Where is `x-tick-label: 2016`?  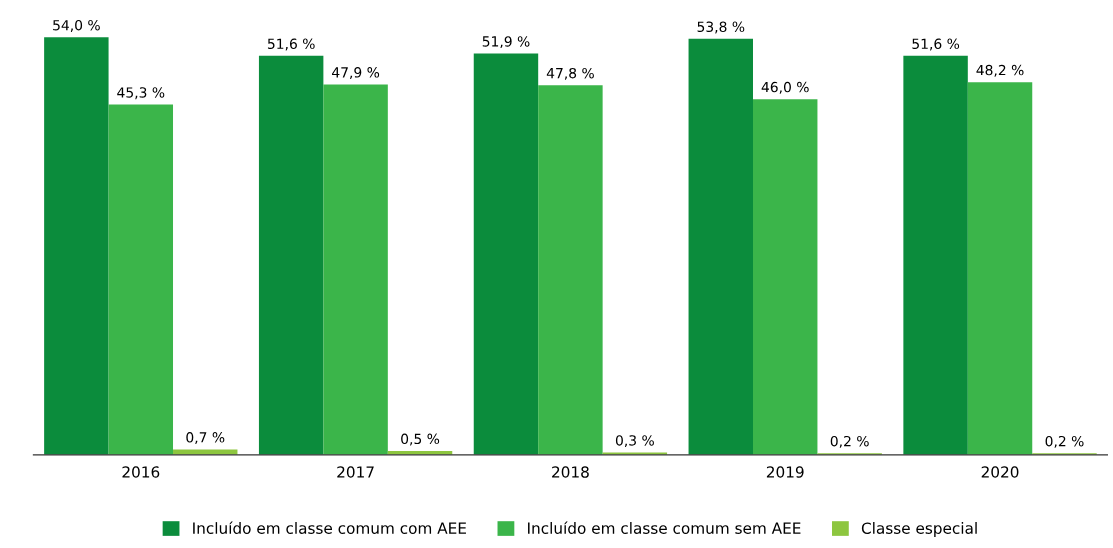
x-tick-label: 2016 is located at coordinates (141, 472).